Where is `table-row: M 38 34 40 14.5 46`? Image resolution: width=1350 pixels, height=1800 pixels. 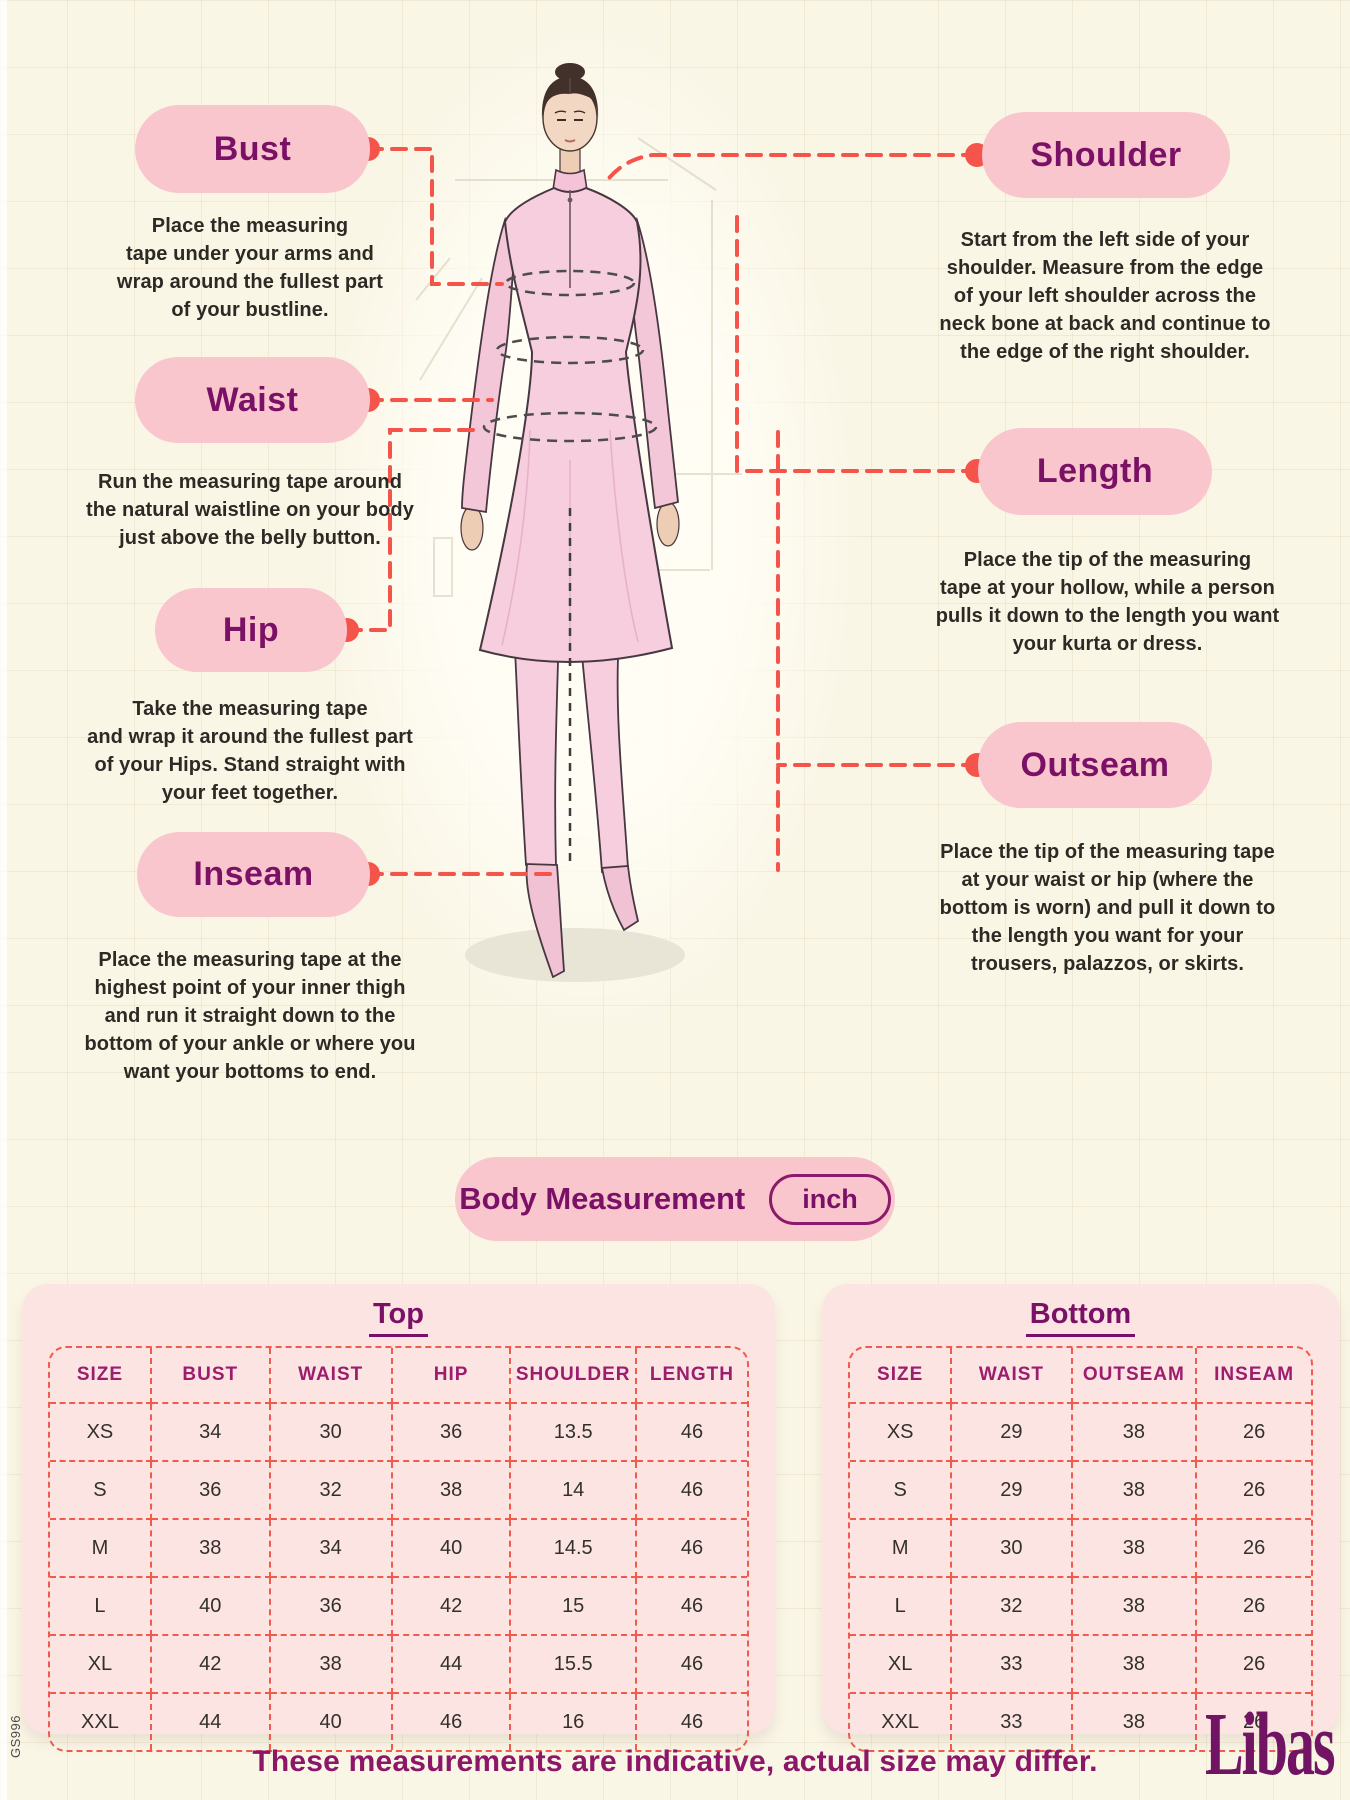
table-row: M 38 34 40 14.5 46 is located at coordinates (398, 1548).